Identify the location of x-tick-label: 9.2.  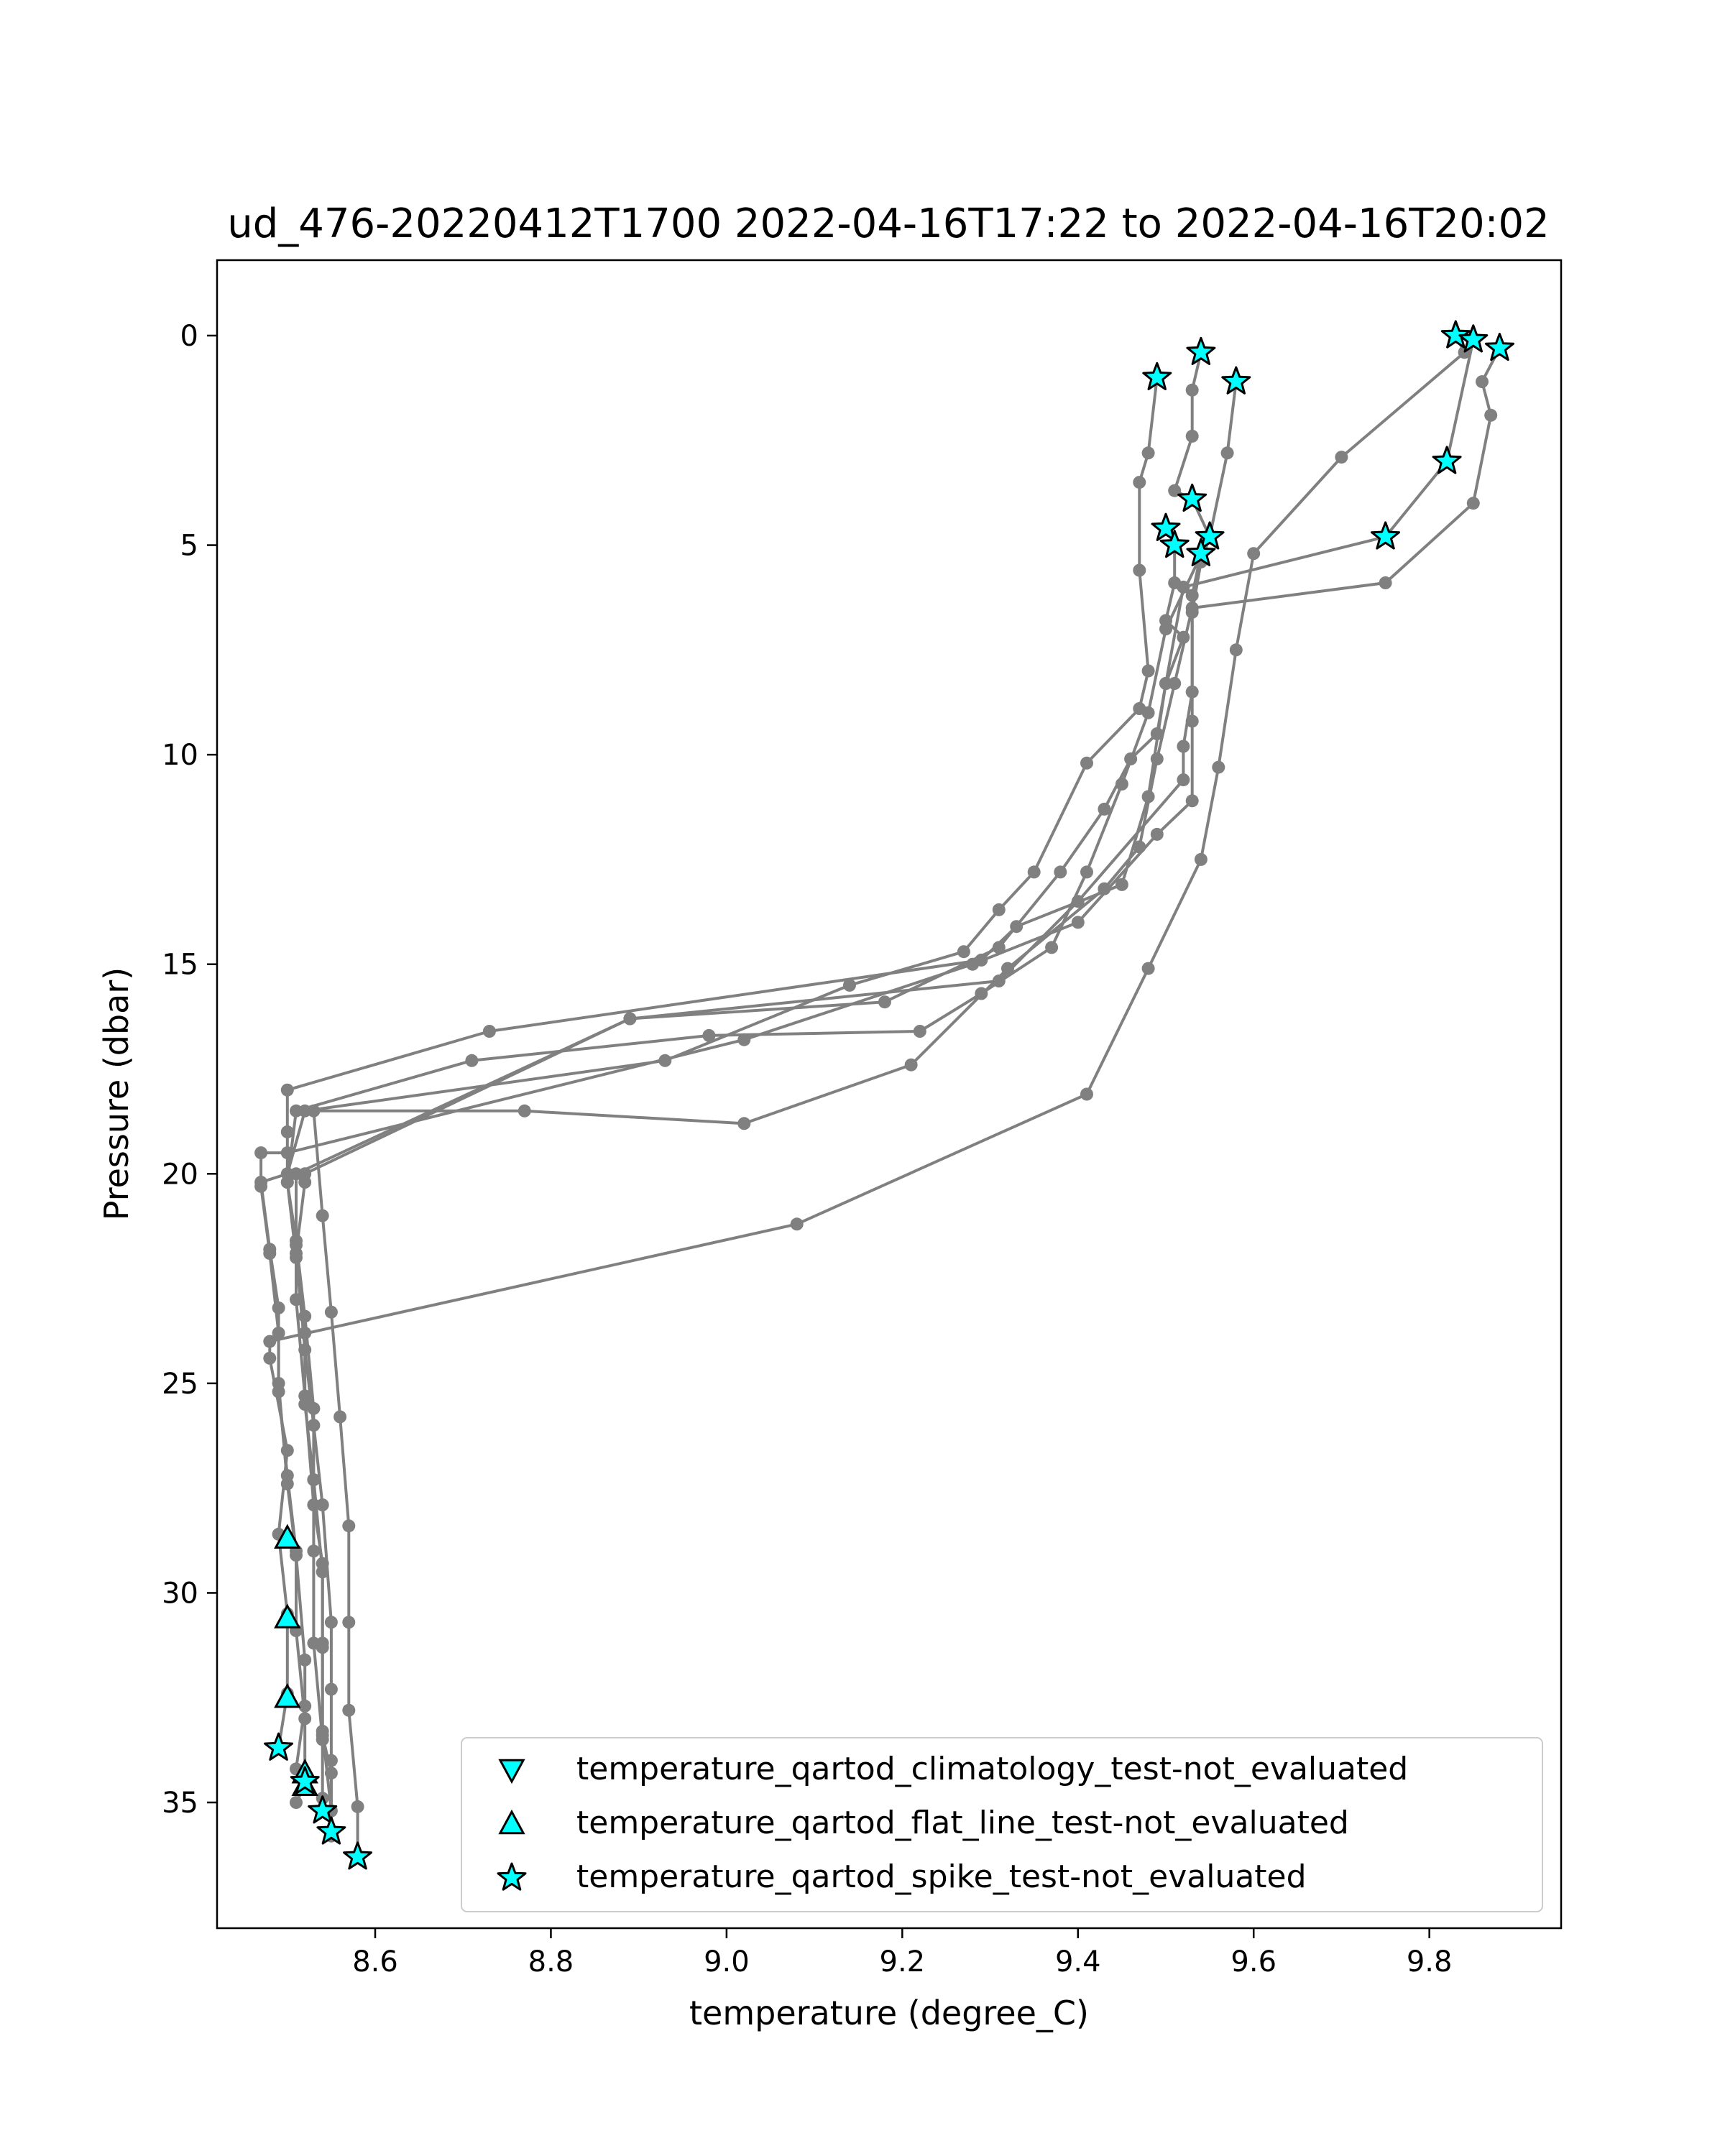
(903, 1961).